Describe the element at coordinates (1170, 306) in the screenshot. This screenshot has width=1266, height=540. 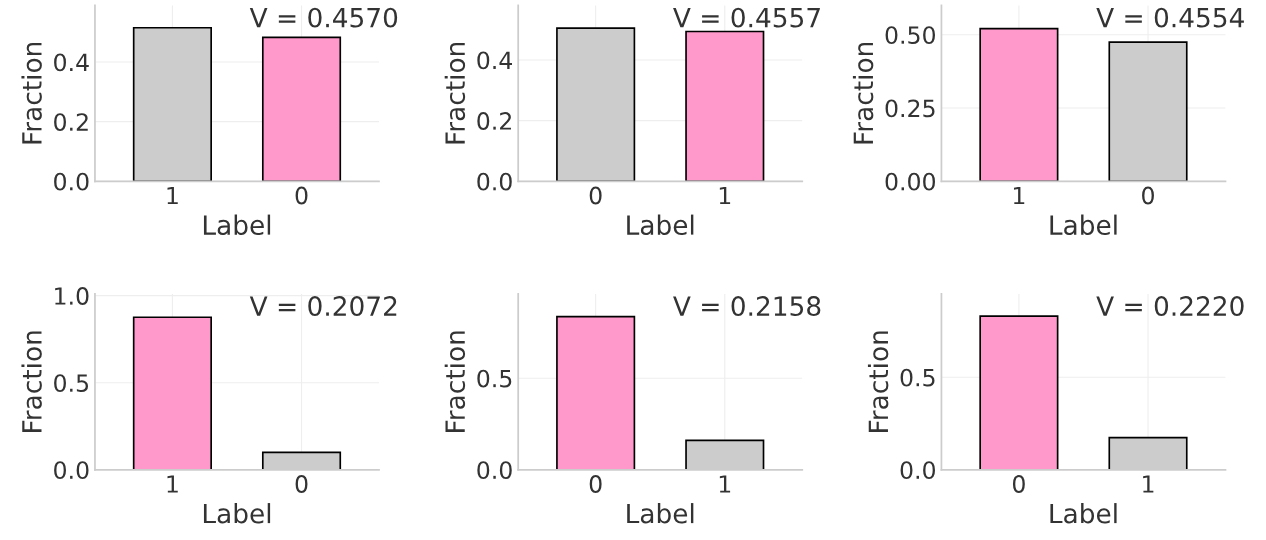
I see `annotation: V = 0.2220` at that location.